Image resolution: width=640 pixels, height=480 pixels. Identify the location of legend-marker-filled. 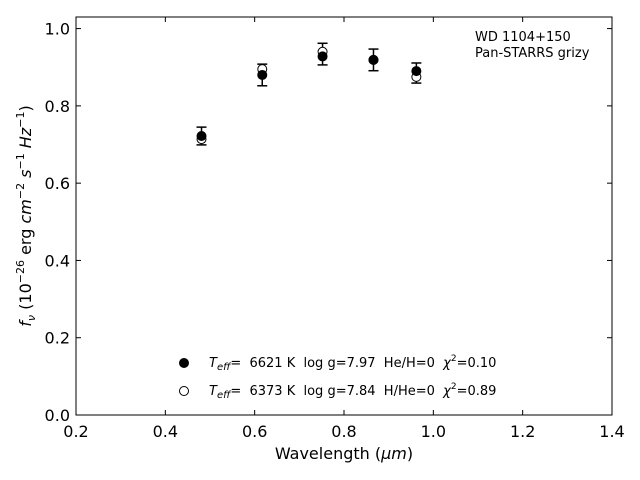
(184, 363).